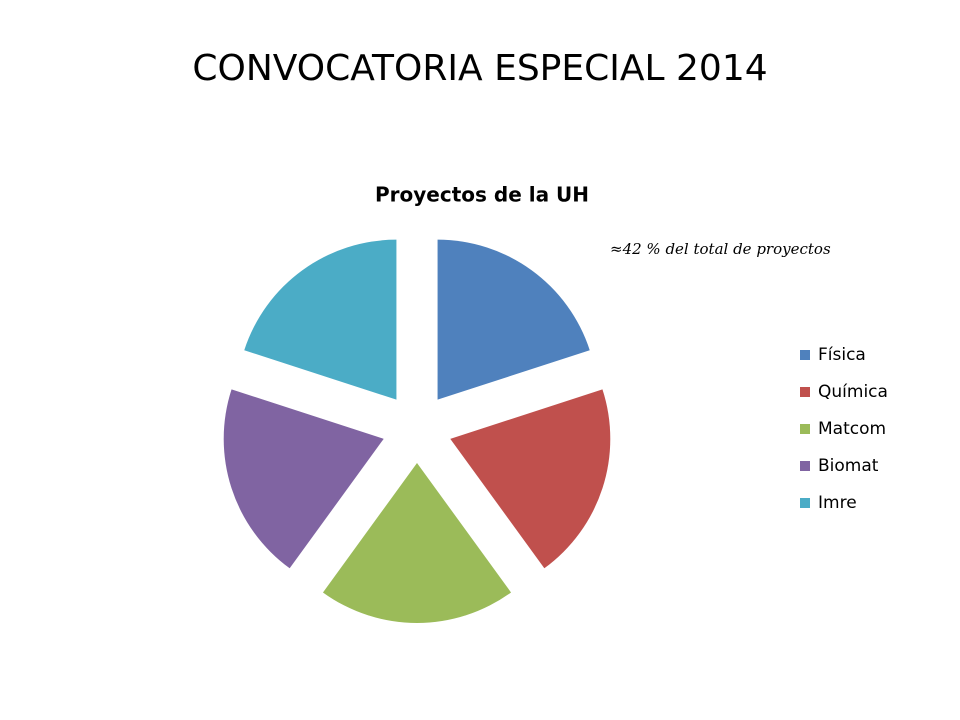  I want to click on annotation: ≈42 % del total de proyectos, so click(720, 249).